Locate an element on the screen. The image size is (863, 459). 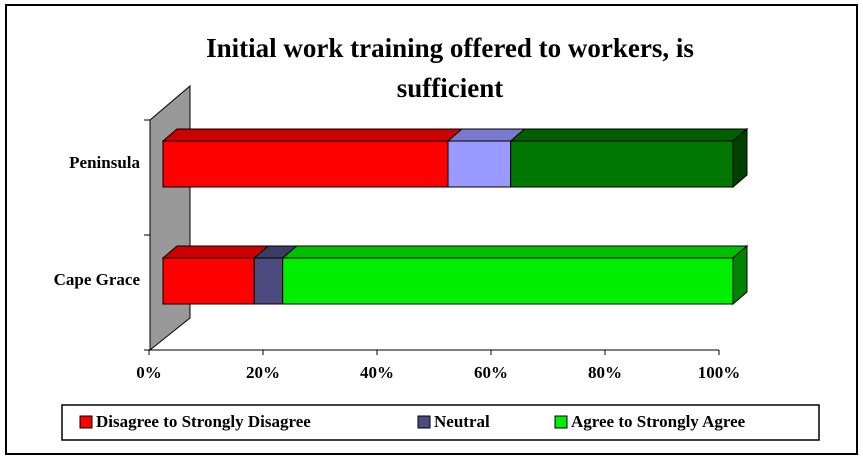
legend-label: Disagree to Strongly Disagree is located at coordinates (203, 421).